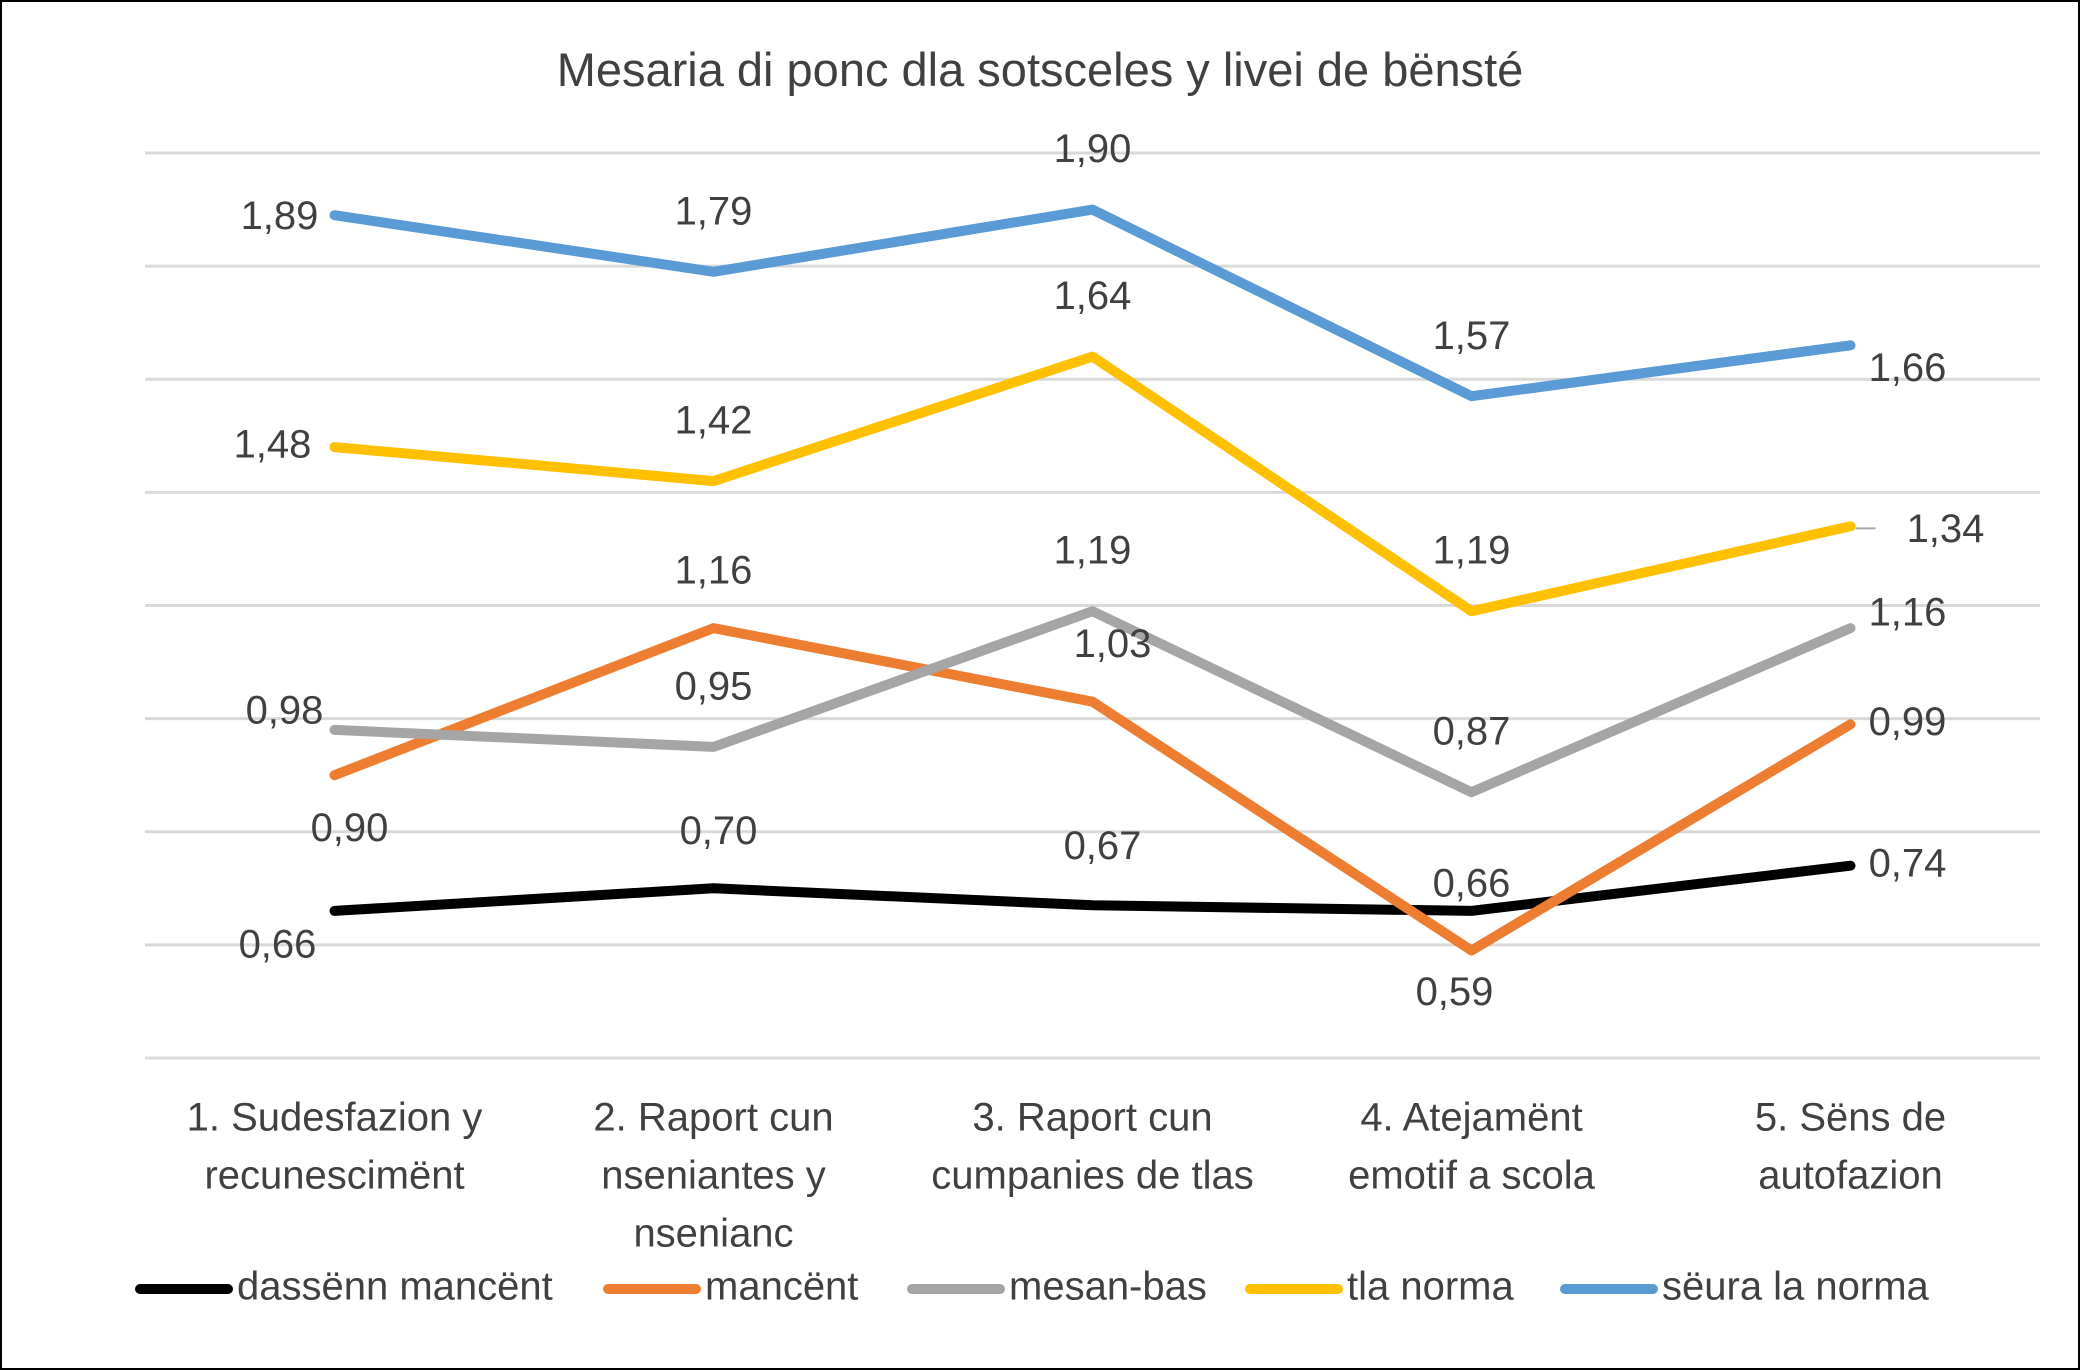  What do you see at coordinates (713, 1234) in the screenshot?
I see `x-tick-label: nsenianc` at bounding box center [713, 1234].